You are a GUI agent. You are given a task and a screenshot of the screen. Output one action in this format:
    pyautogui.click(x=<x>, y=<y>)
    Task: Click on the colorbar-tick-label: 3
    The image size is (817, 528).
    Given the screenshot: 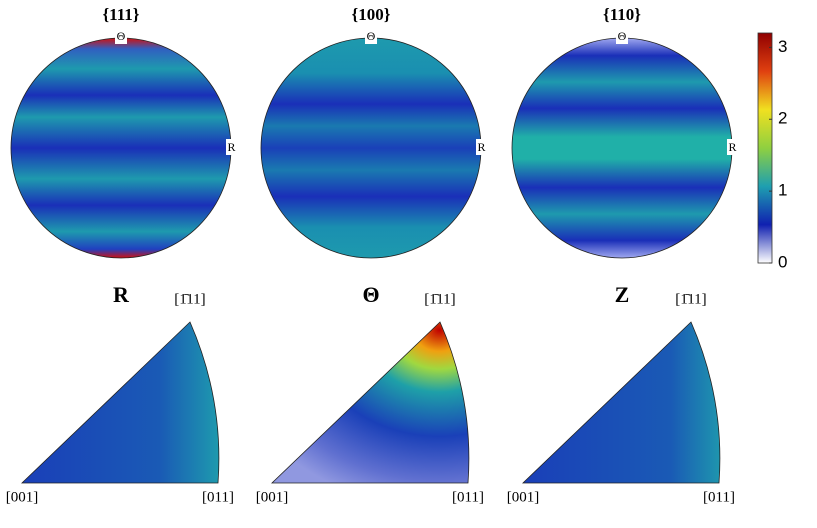 What is the action you would take?
    pyautogui.click(x=782, y=46)
    